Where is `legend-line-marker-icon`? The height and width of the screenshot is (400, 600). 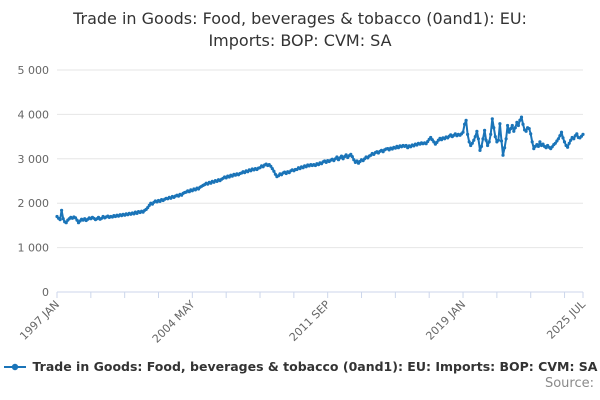 legend-line-marker-icon is located at coordinates (15, 367).